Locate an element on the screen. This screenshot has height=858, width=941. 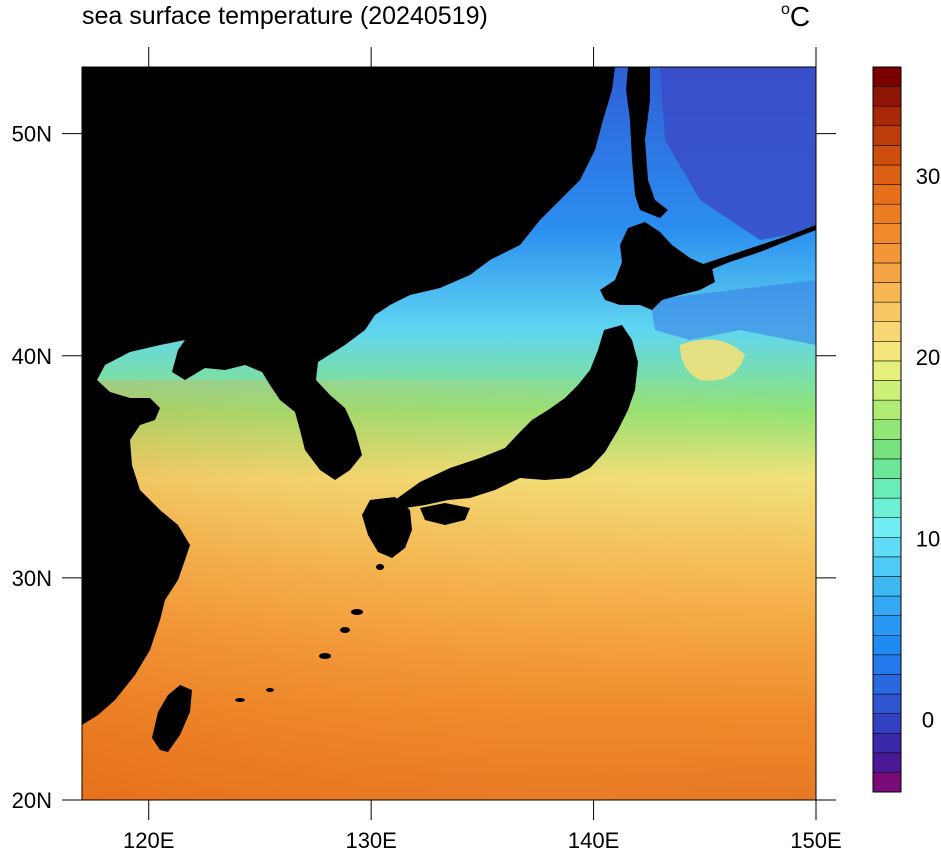
map-title: sea surface temperature (20240519) is located at coordinates (285, 16).